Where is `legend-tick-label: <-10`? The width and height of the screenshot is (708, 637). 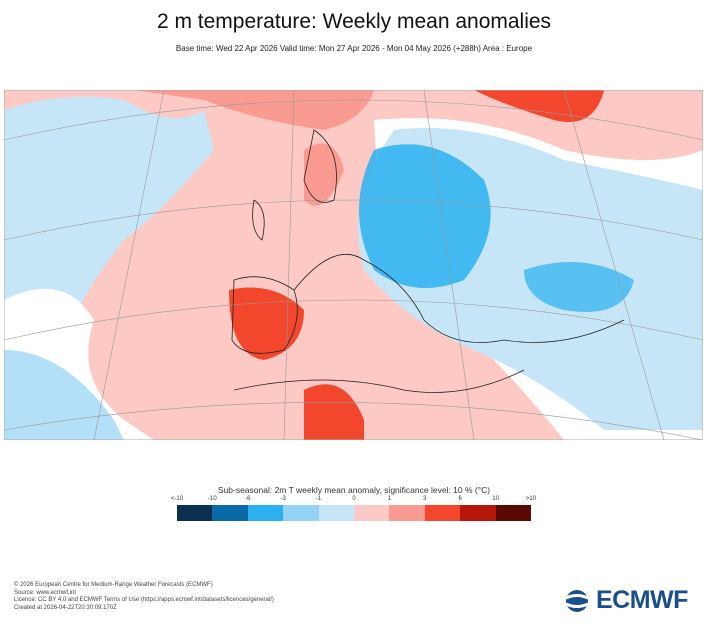 legend-tick-label: <-10 is located at coordinates (177, 499).